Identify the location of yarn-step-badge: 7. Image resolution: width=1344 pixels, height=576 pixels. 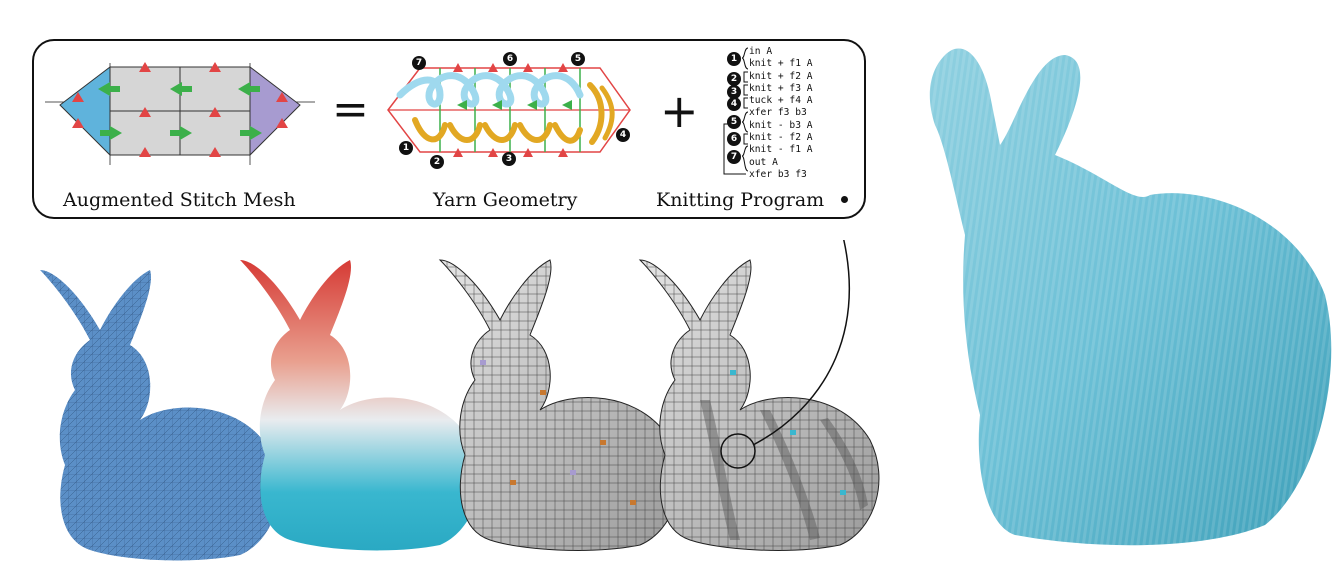
(419, 63).